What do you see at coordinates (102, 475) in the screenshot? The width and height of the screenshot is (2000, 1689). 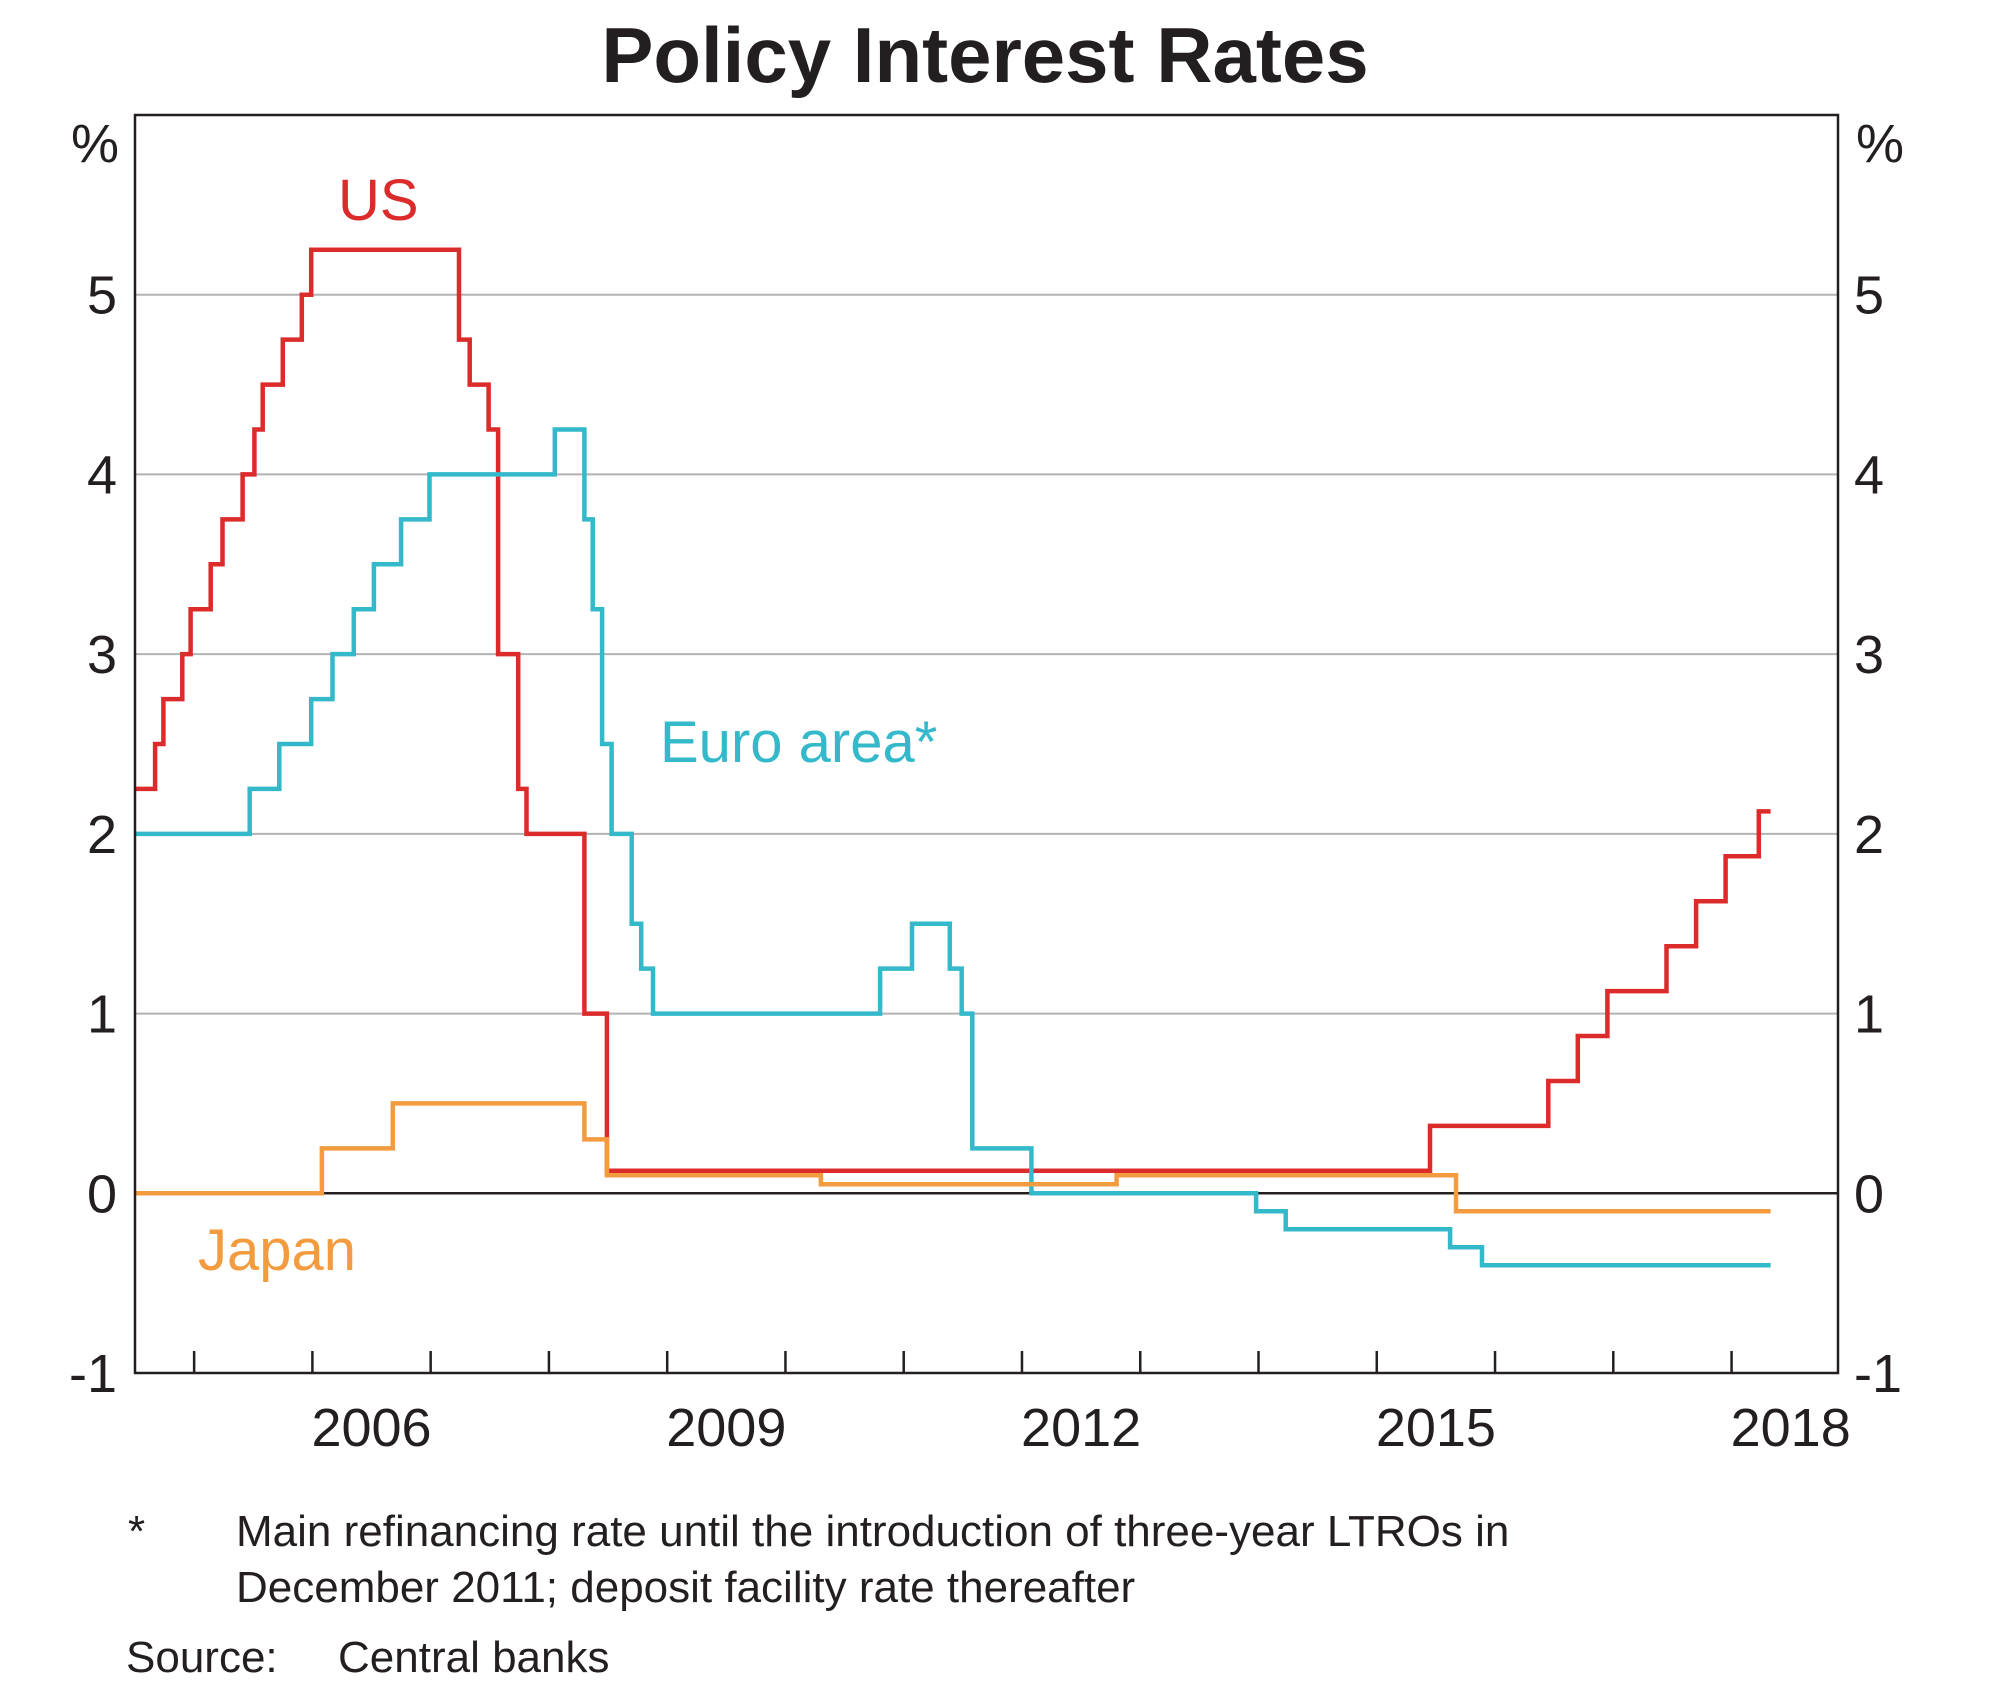 I see `y-tick-label-left: 4` at bounding box center [102, 475].